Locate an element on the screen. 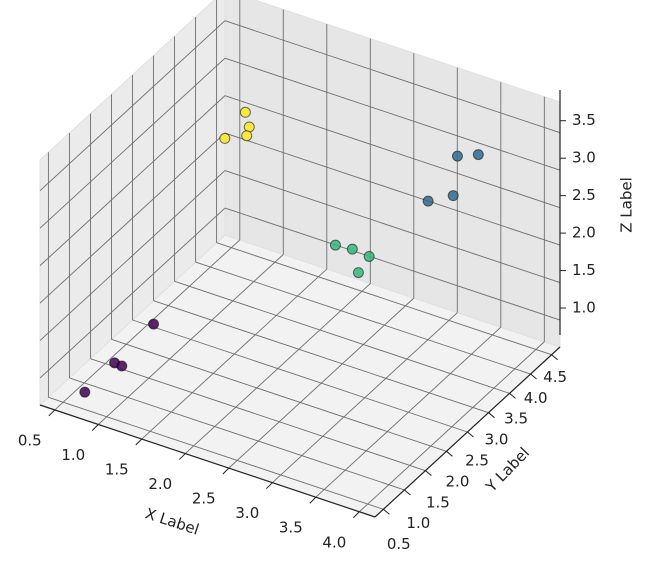 The image size is (650, 565). x-tick-label: 3.0 is located at coordinates (247, 513).